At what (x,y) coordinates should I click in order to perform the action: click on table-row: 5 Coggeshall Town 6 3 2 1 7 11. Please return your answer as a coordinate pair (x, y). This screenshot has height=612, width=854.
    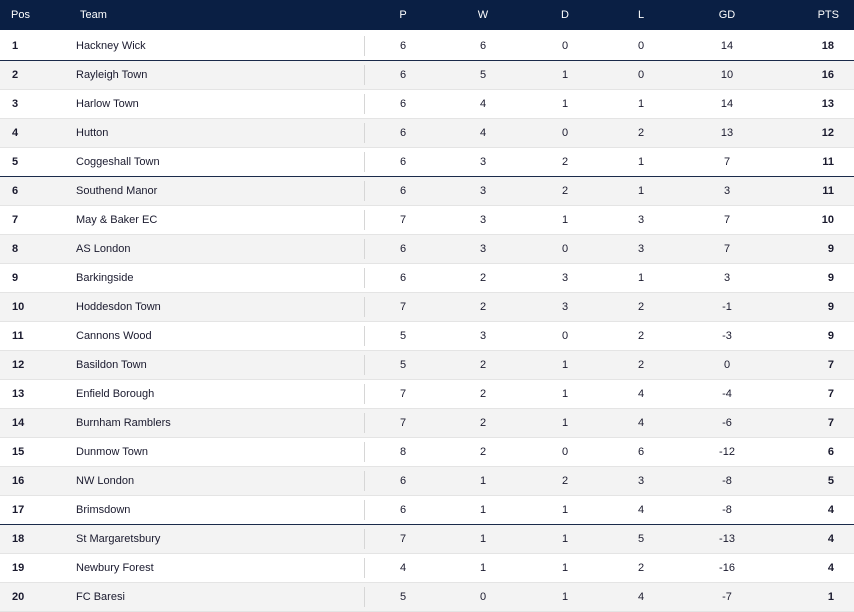
    Looking at the image, I should click on (427, 162).